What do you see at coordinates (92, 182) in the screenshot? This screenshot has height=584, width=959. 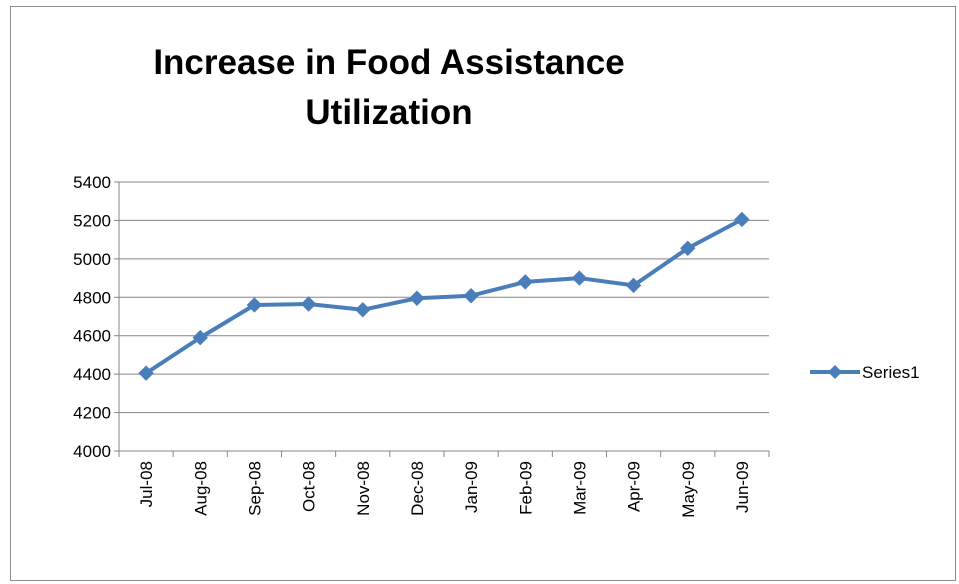 I see `y-tick-label: 5400` at bounding box center [92, 182].